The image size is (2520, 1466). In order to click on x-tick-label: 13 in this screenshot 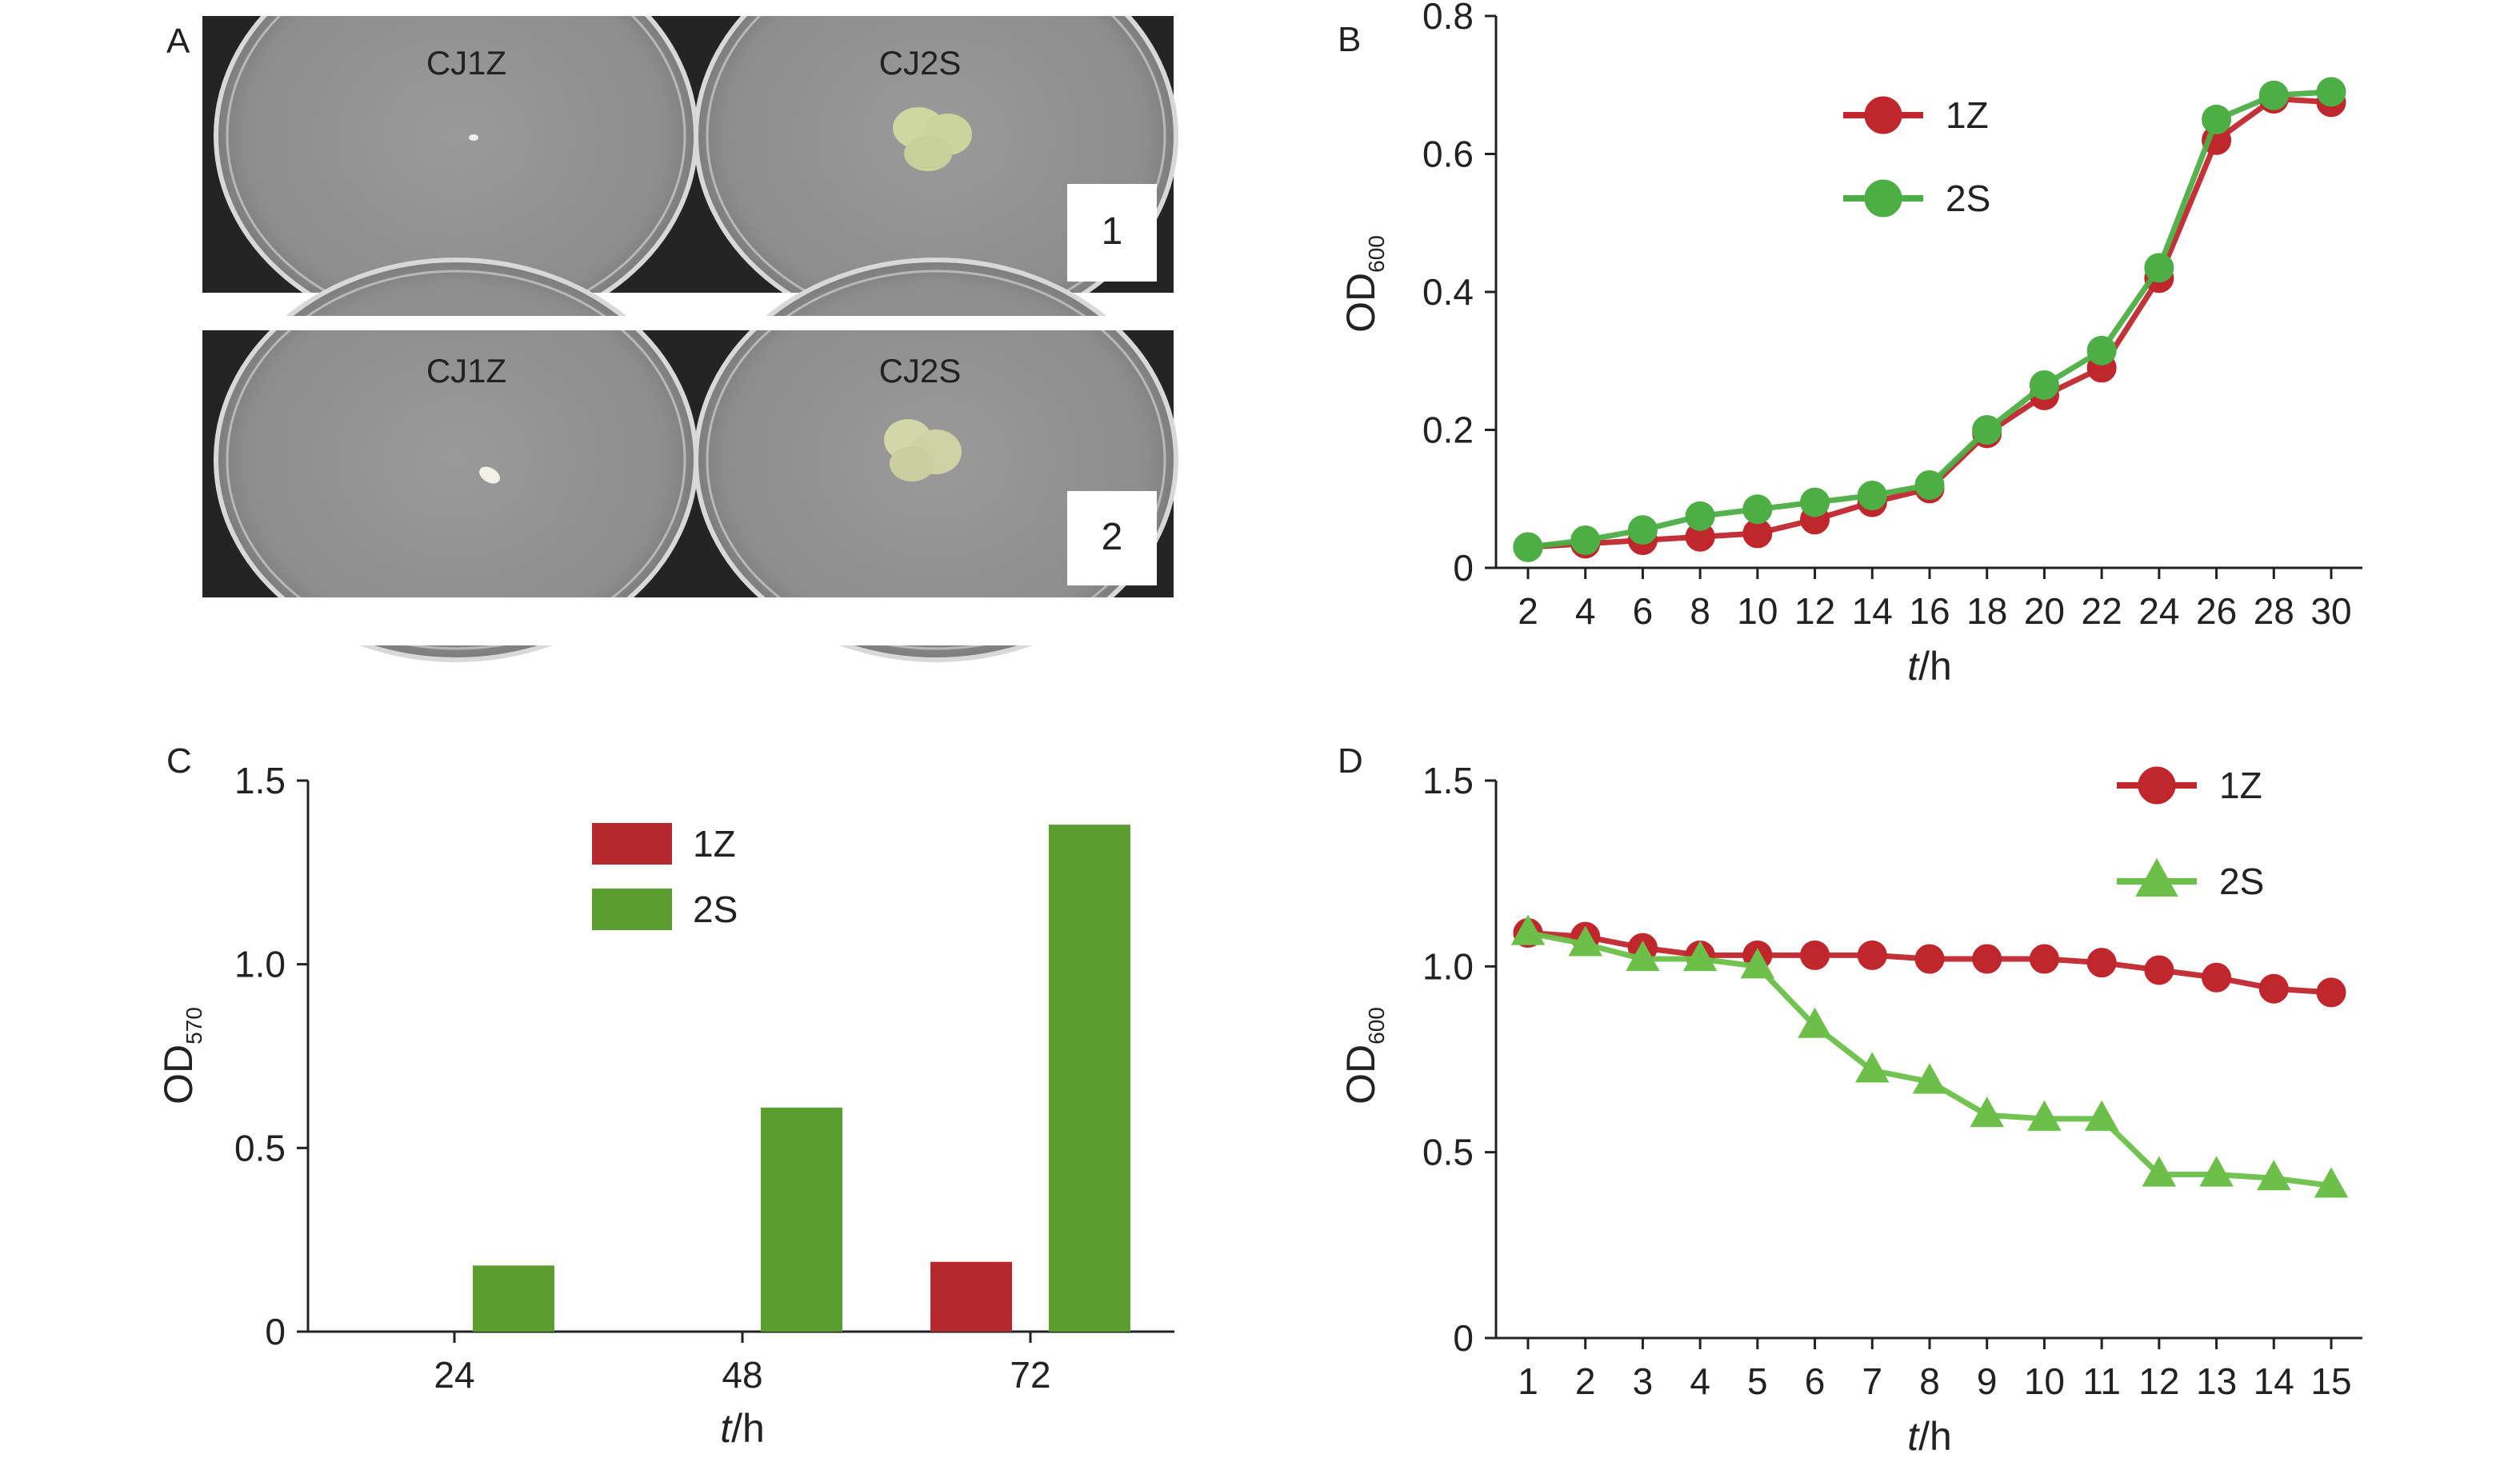, I will do `click(2216, 1381)`.